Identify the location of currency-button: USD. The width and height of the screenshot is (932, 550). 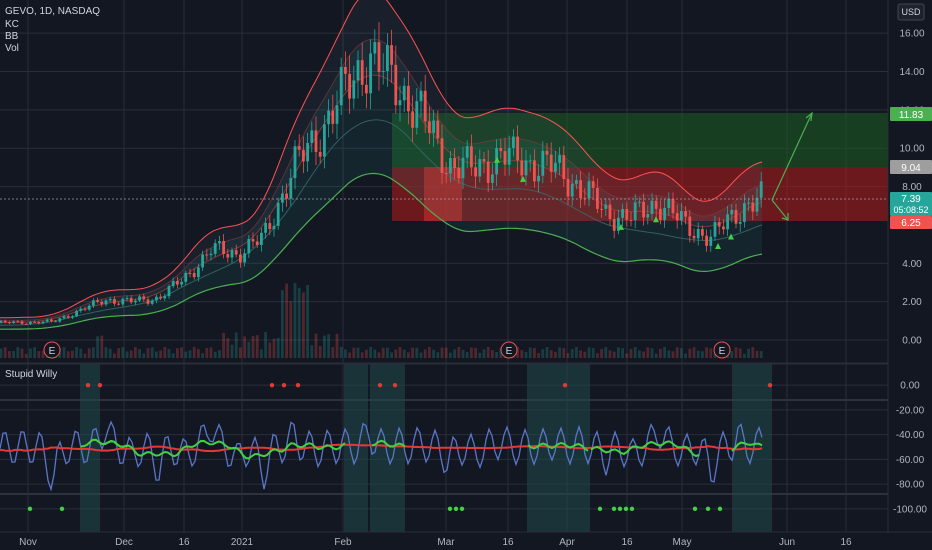
(911, 12).